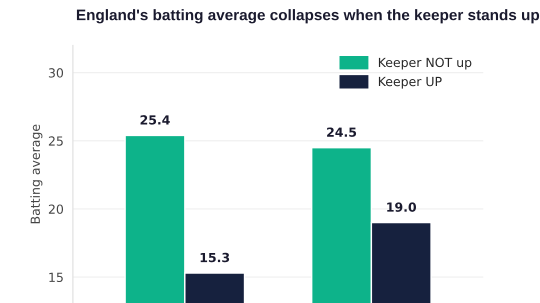 Image resolution: width=540 pixels, height=303 pixels. I want to click on y-tick-label: 15, so click(56, 277).